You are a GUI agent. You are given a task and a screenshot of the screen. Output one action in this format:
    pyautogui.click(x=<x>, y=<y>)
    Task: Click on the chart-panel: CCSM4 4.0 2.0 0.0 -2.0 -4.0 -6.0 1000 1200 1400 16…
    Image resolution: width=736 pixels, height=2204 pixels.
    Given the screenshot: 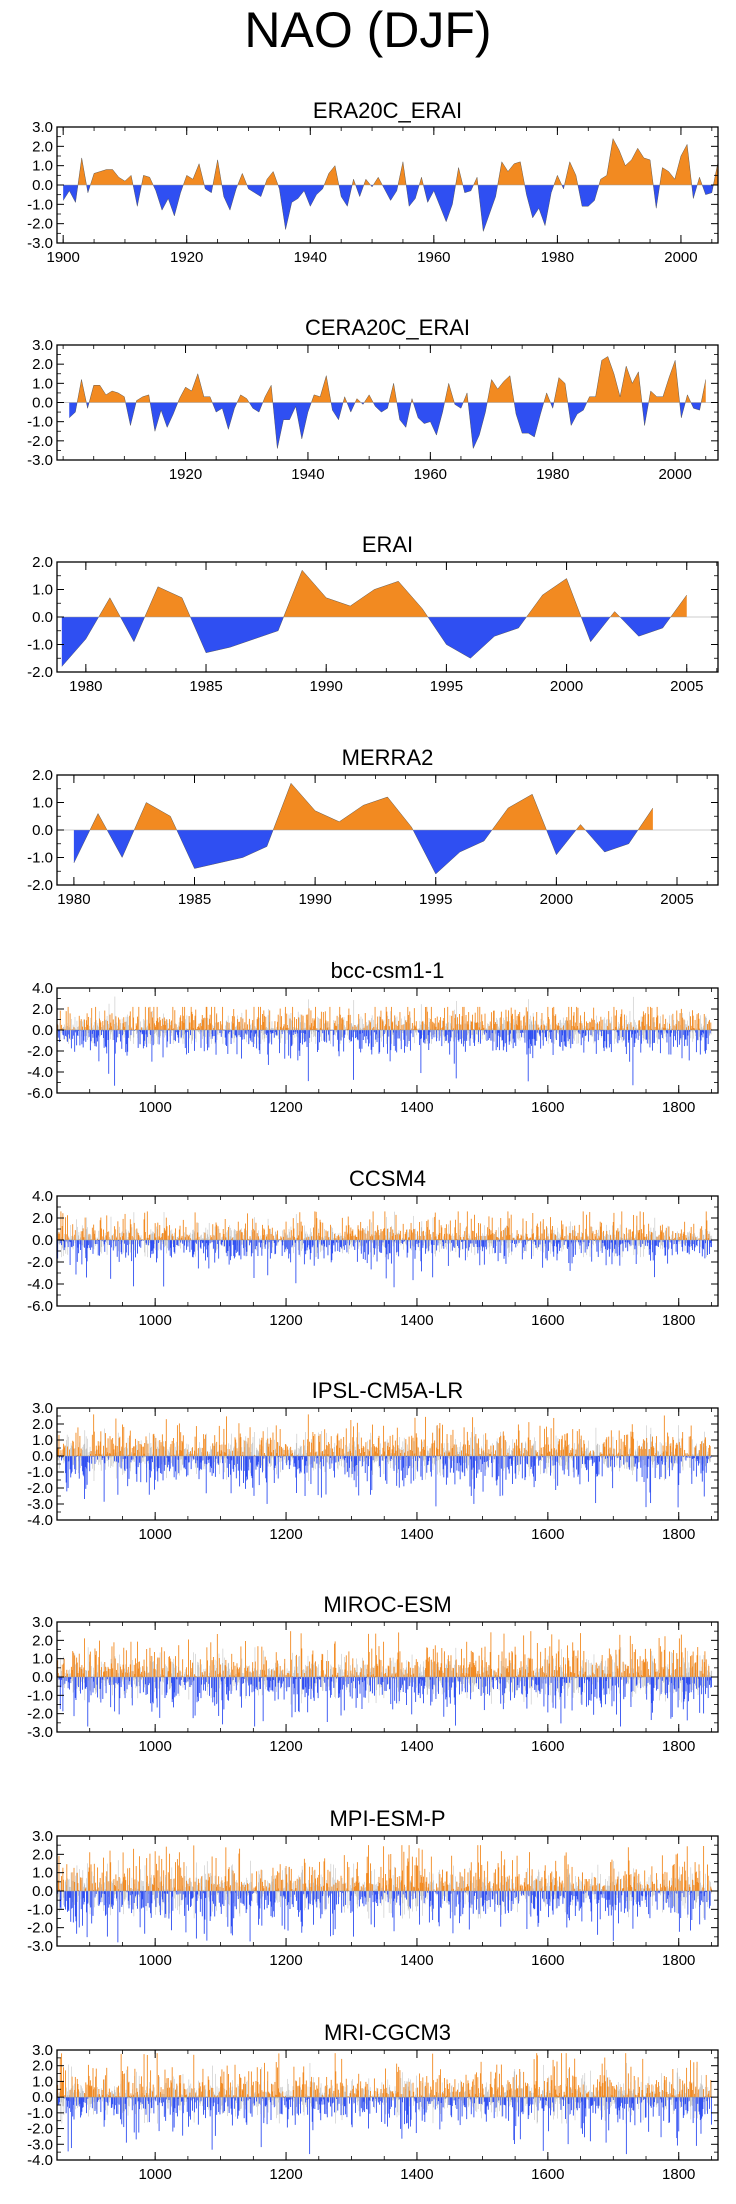 What is the action you would take?
    pyautogui.click(x=373, y=1247)
    